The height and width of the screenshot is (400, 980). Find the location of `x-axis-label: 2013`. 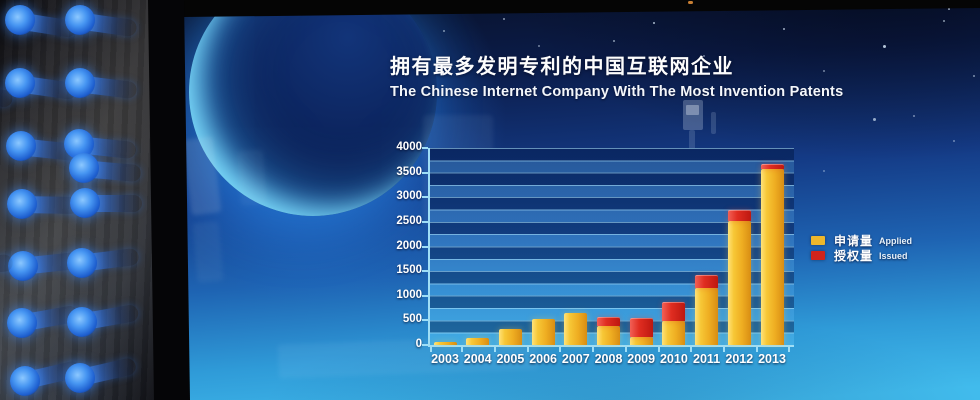

x-axis-label: 2013 is located at coordinates (772, 359).